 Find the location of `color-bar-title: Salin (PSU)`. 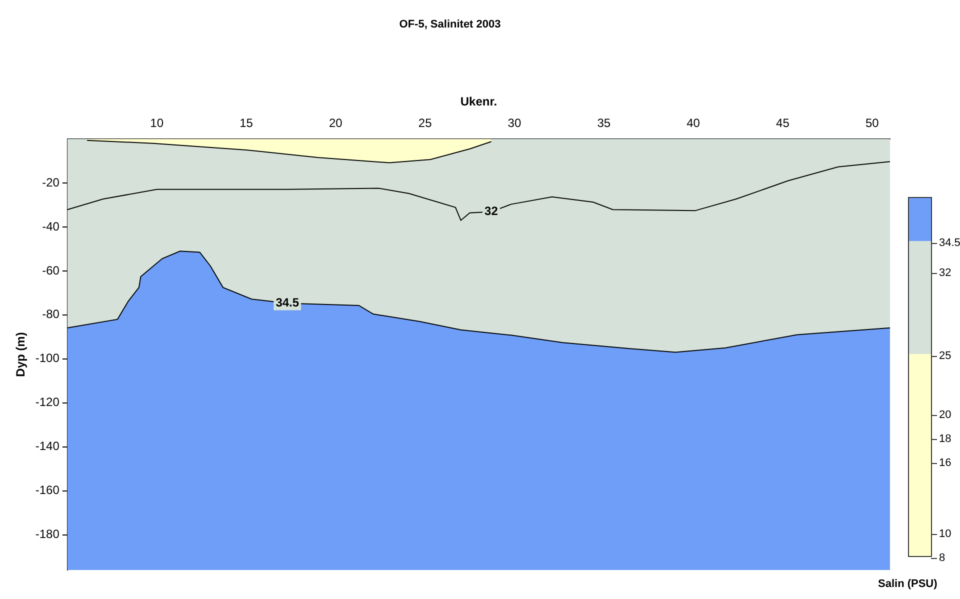

color-bar-title: Salin (PSU) is located at coordinates (908, 584).